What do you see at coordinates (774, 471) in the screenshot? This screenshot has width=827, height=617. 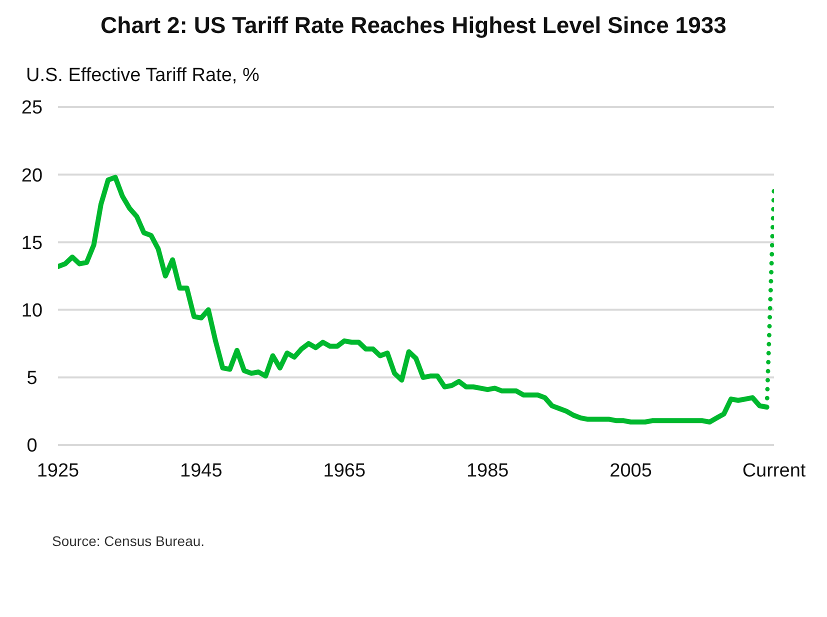 I see `x-tick-label: Current` at bounding box center [774, 471].